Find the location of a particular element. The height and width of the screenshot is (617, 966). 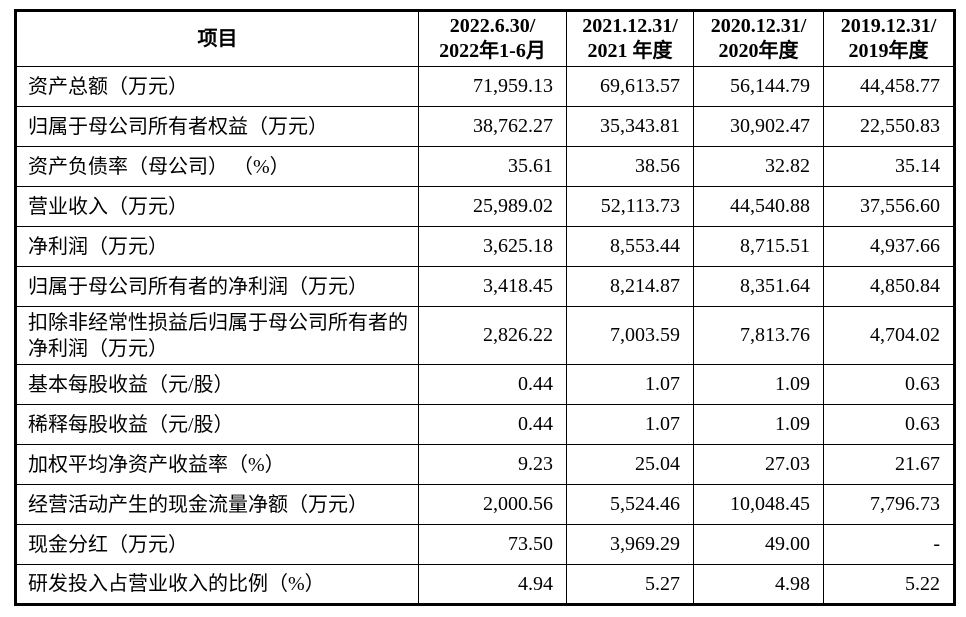

value-cell: 35,343.81 is located at coordinates (630, 126).